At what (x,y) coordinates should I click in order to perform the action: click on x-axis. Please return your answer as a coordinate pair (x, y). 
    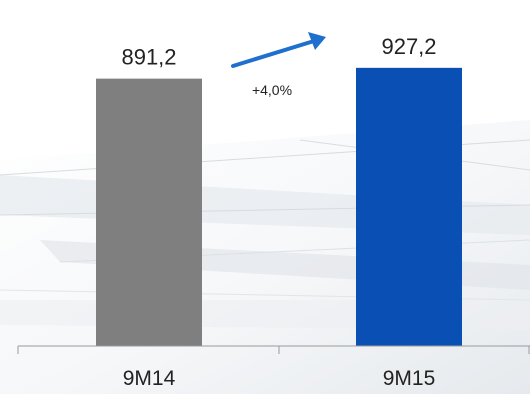
    Looking at the image, I should click on (273, 349).